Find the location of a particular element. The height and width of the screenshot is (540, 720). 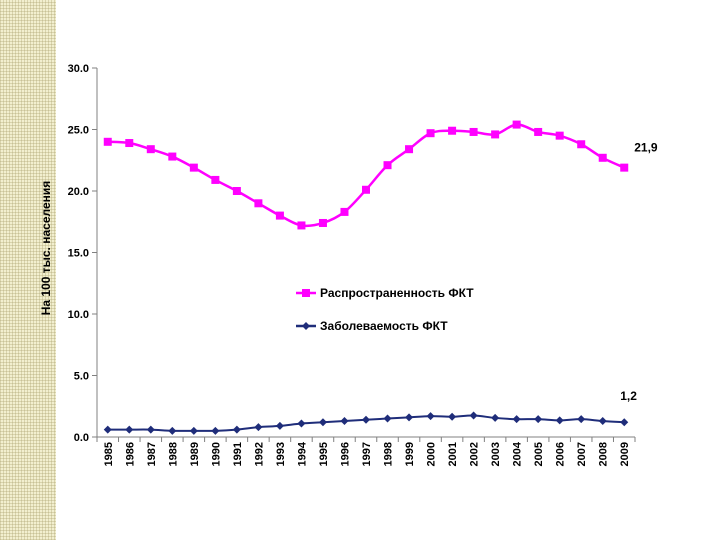

x-tick-label: 1993 is located at coordinates (281, 454).